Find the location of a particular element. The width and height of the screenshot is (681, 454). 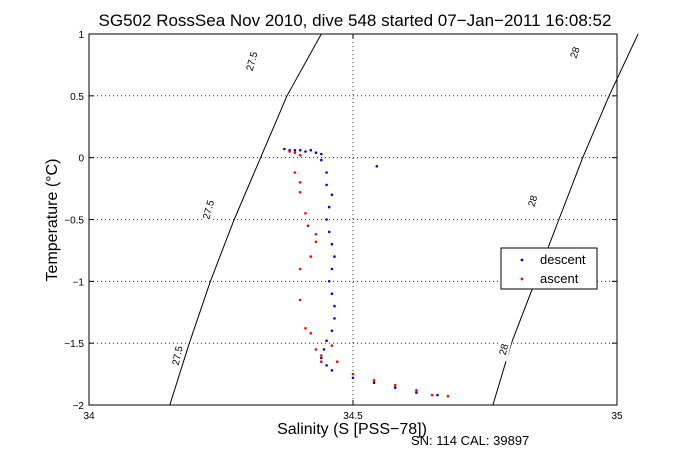

x-axis-label: Salinity (S [PSS−78]) is located at coordinates (352, 429).